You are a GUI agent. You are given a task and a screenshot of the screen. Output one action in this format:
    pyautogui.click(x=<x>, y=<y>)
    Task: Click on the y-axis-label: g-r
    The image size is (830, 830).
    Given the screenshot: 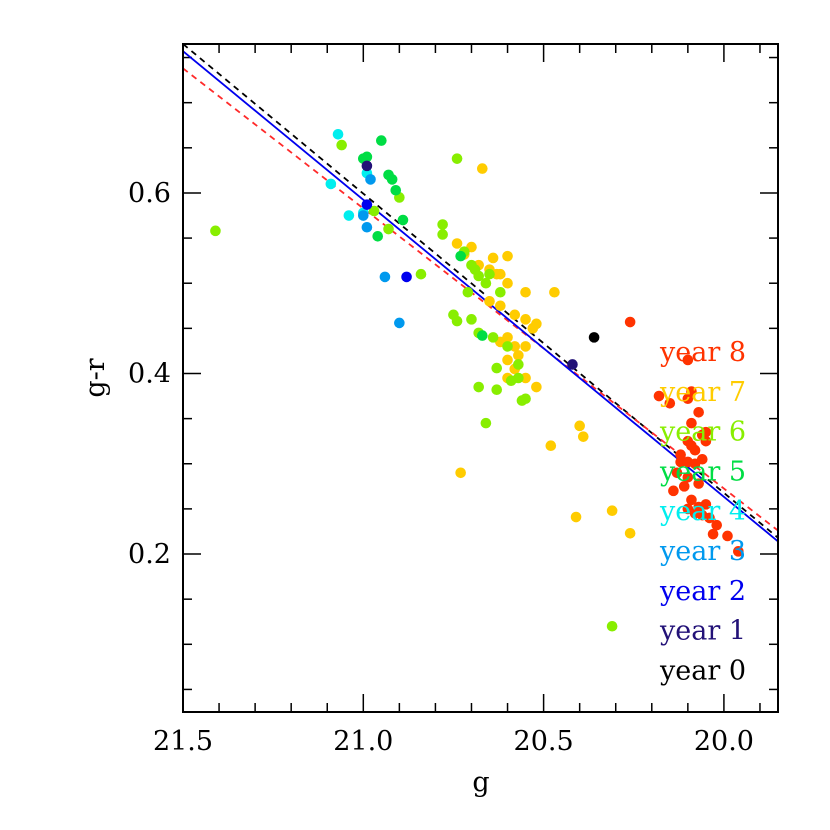 What is the action you would take?
    pyautogui.click(x=95, y=377)
    